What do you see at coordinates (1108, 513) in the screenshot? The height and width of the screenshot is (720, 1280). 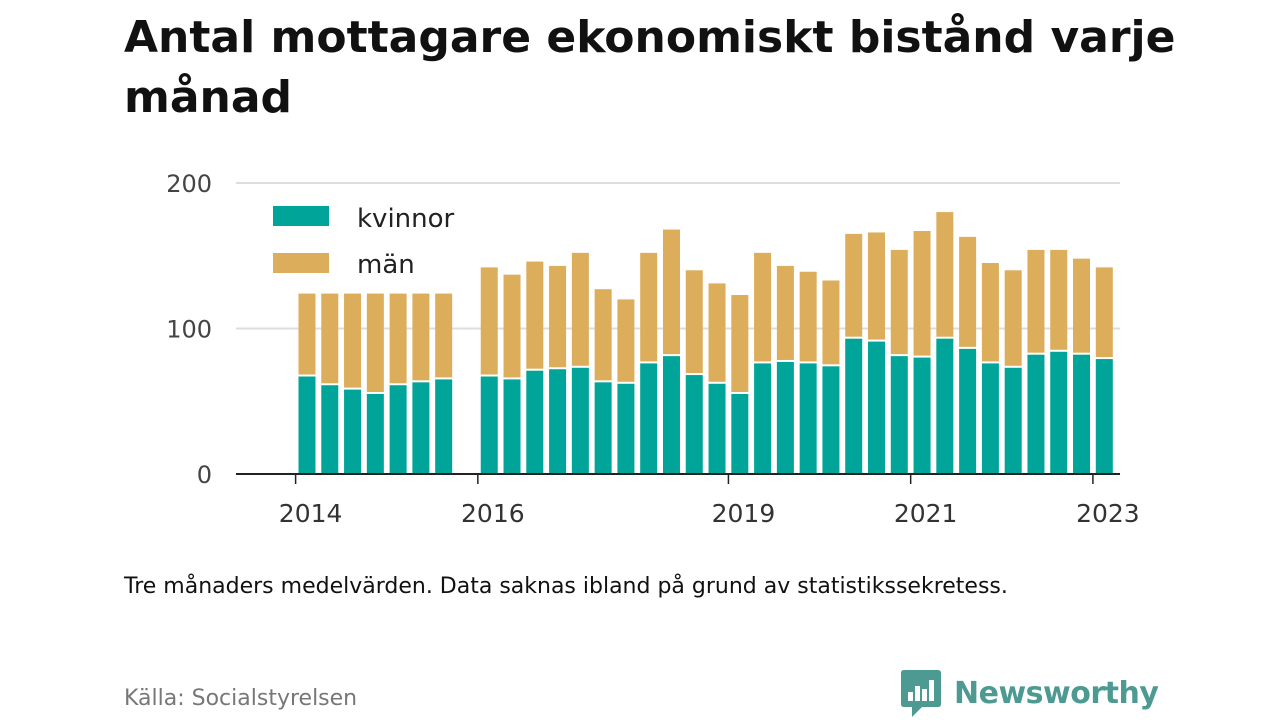 I see `x-tick-label: 2023` at bounding box center [1108, 513].